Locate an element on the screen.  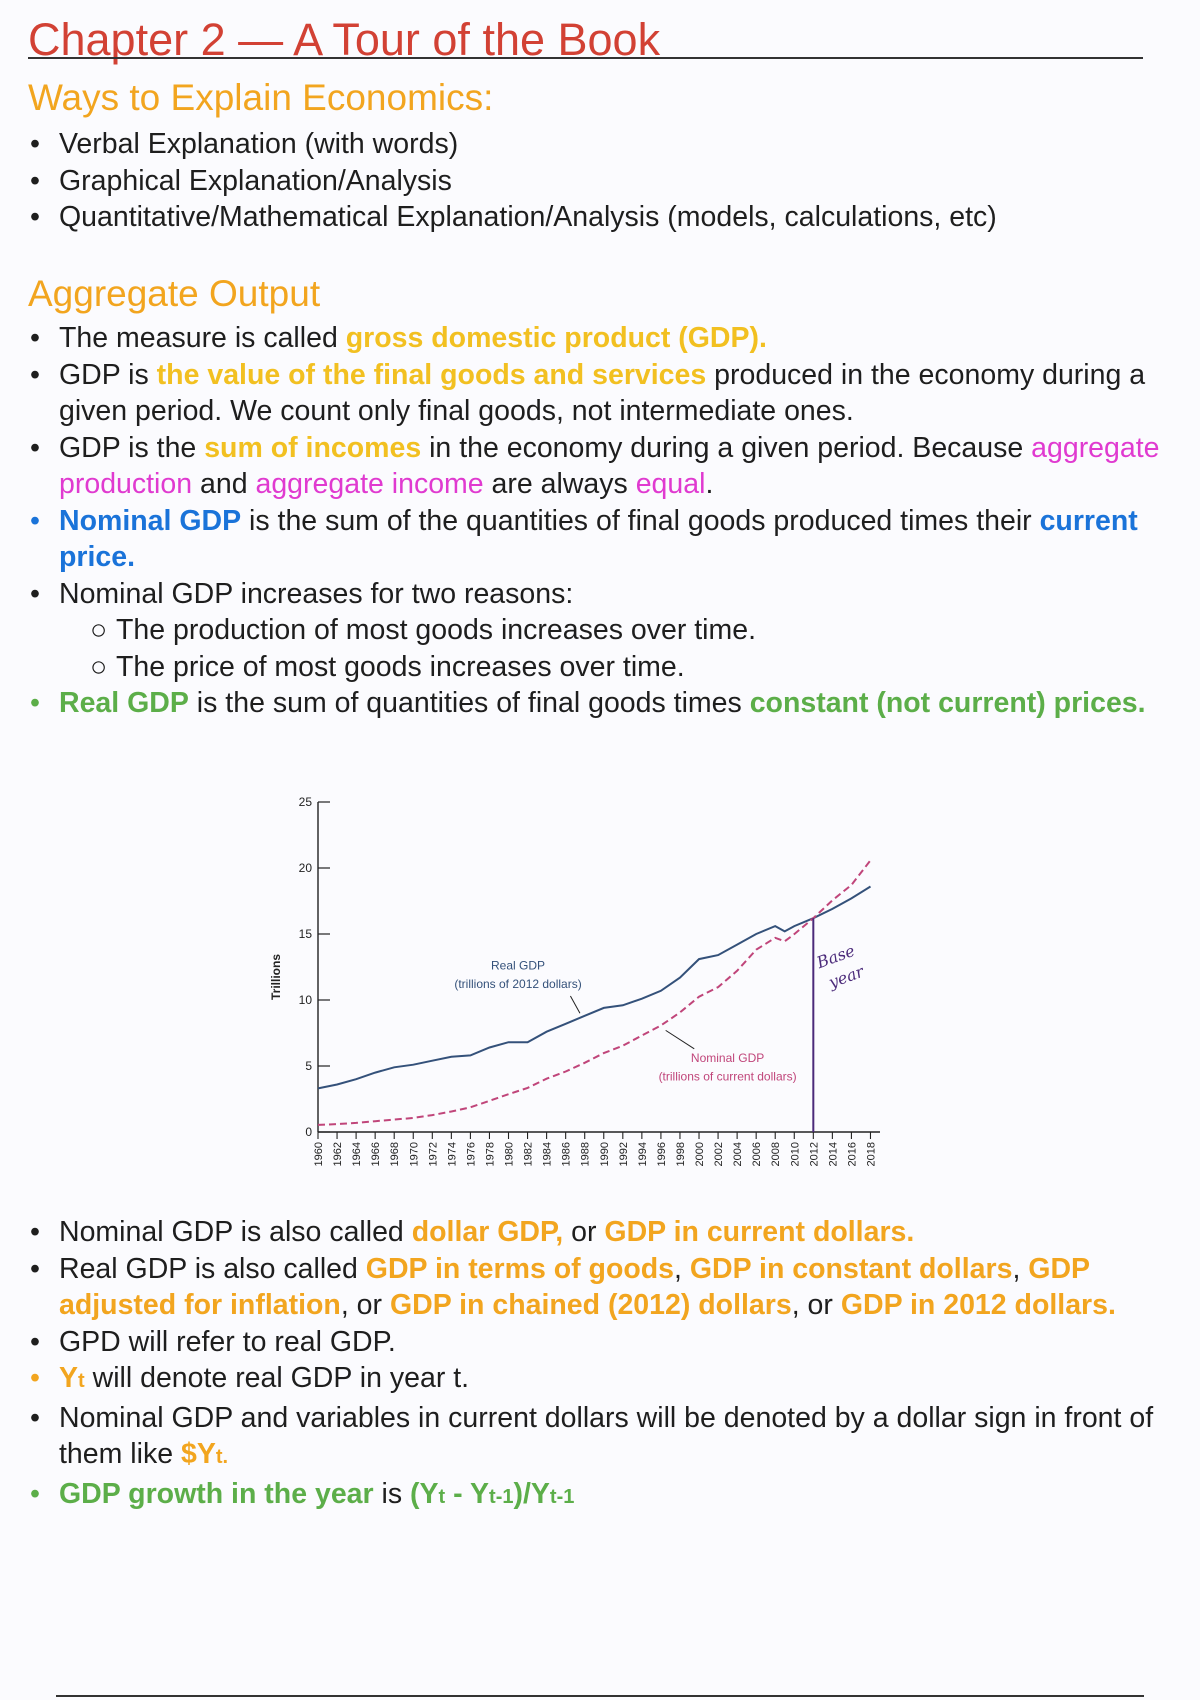
y-tick-label: 0 is located at coordinates (308, 1132).